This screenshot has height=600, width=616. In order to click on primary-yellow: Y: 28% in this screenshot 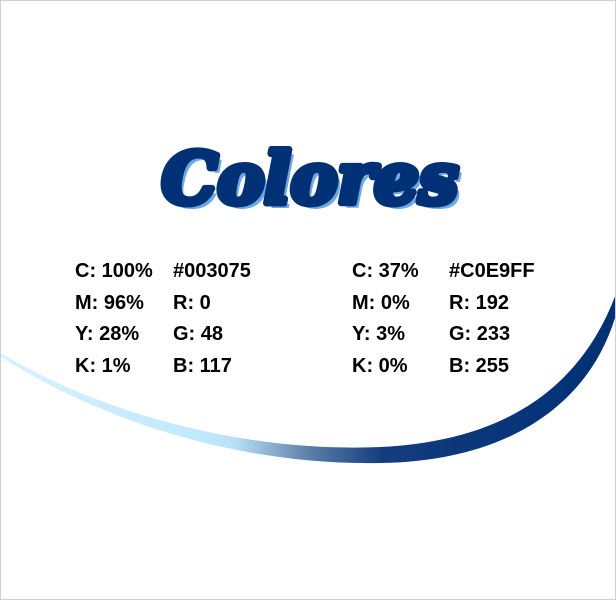, I will do `click(107, 334)`.